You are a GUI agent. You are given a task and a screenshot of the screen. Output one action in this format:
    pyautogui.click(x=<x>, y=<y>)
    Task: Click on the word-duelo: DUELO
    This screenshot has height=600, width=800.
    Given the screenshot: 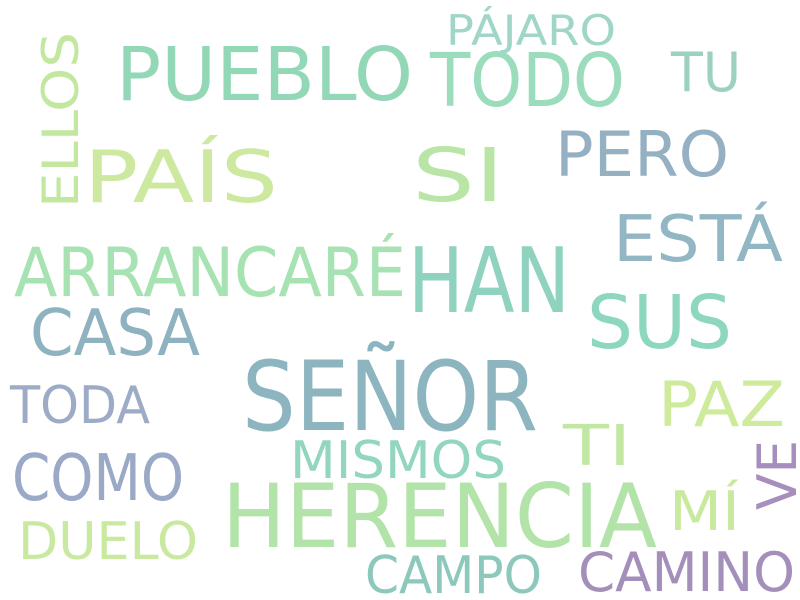 What is the action you would take?
    pyautogui.click(x=108, y=542)
    